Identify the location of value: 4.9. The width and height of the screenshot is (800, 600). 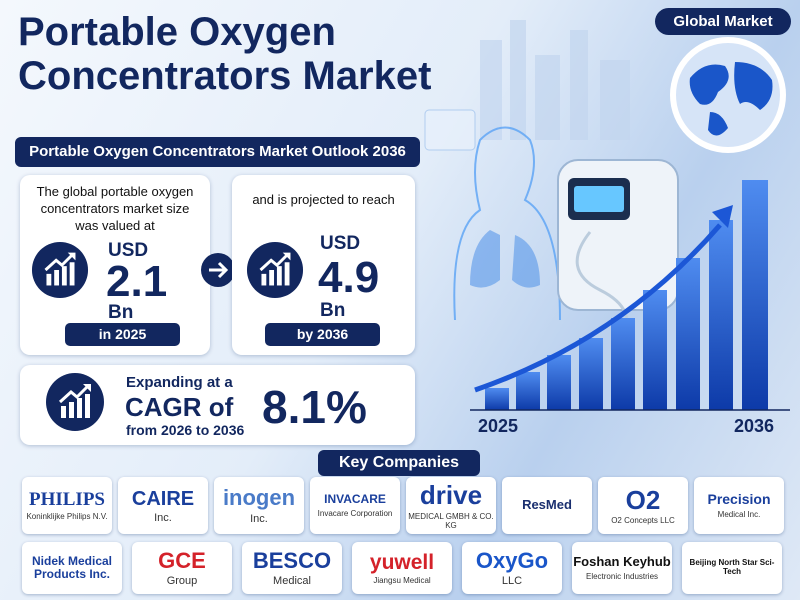
(349, 277).